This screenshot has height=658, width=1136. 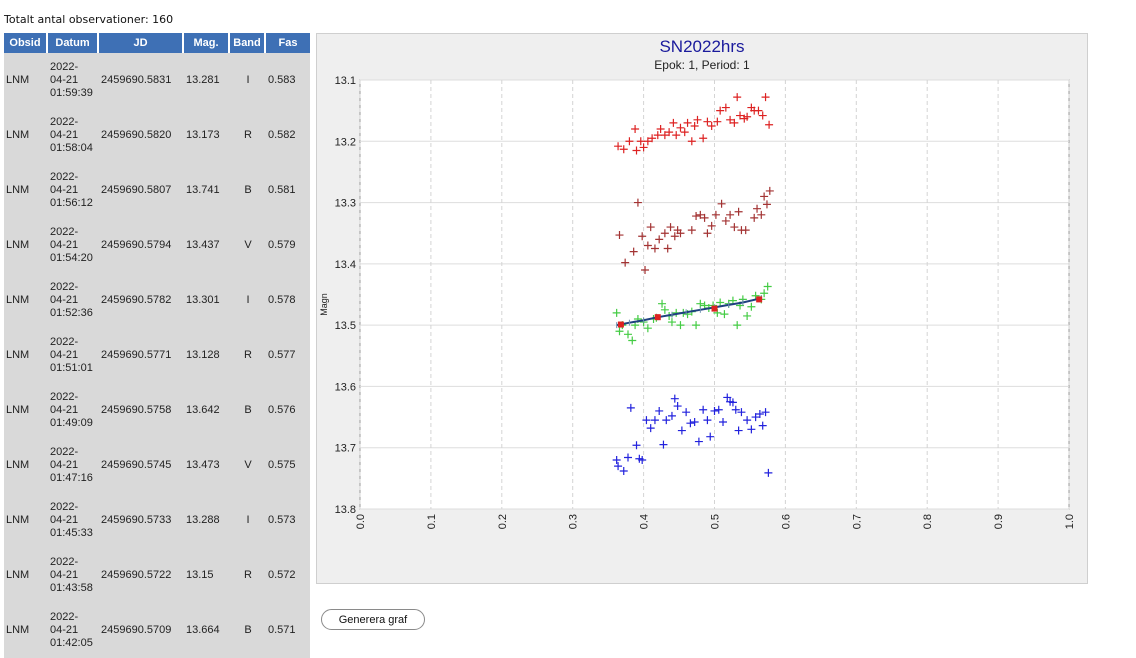 What do you see at coordinates (288, 43) in the screenshot?
I see `column-header-fas: Fas` at bounding box center [288, 43].